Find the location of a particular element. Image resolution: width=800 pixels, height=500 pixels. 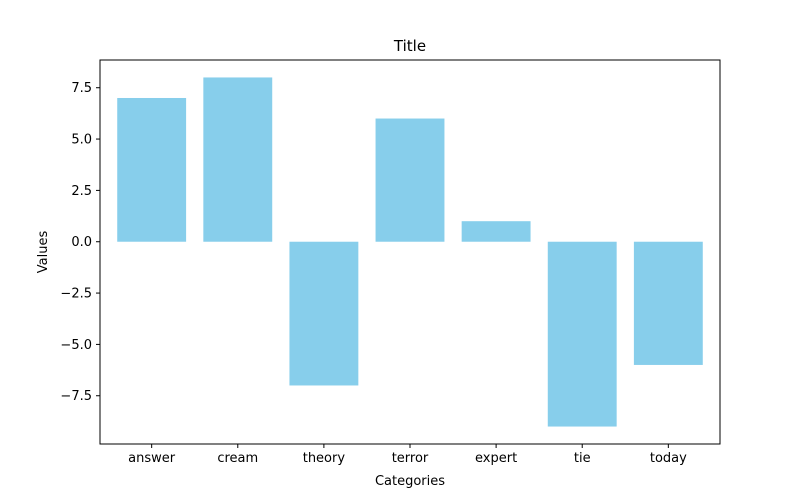

y-tick-label: −7.5 is located at coordinates (76, 396).